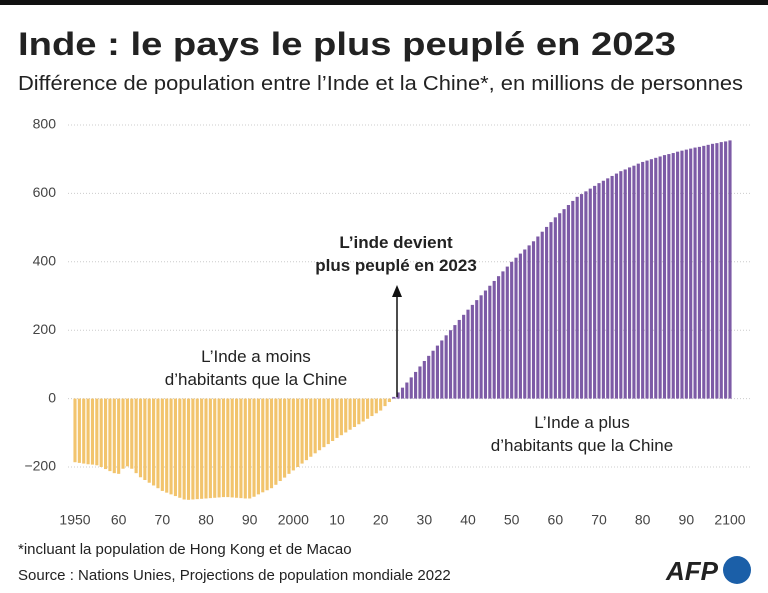 This screenshot has width=768, height=593. What do you see at coordinates (45, 261) in the screenshot?
I see `y-tick-label: 400` at bounding box center [45, 261].